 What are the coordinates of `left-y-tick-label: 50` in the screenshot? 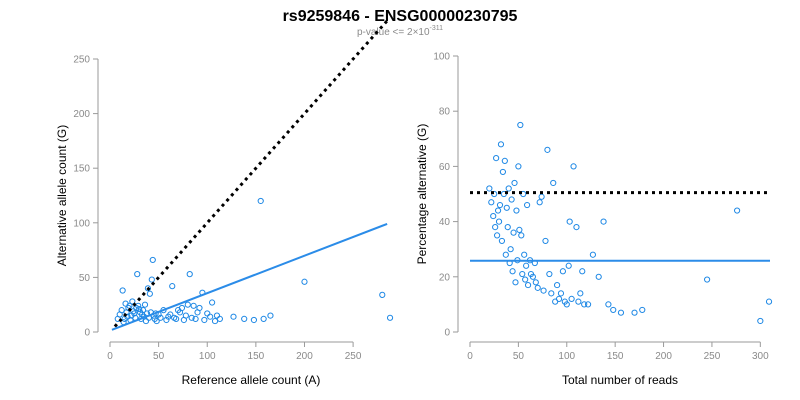 It's located at (85, 278).